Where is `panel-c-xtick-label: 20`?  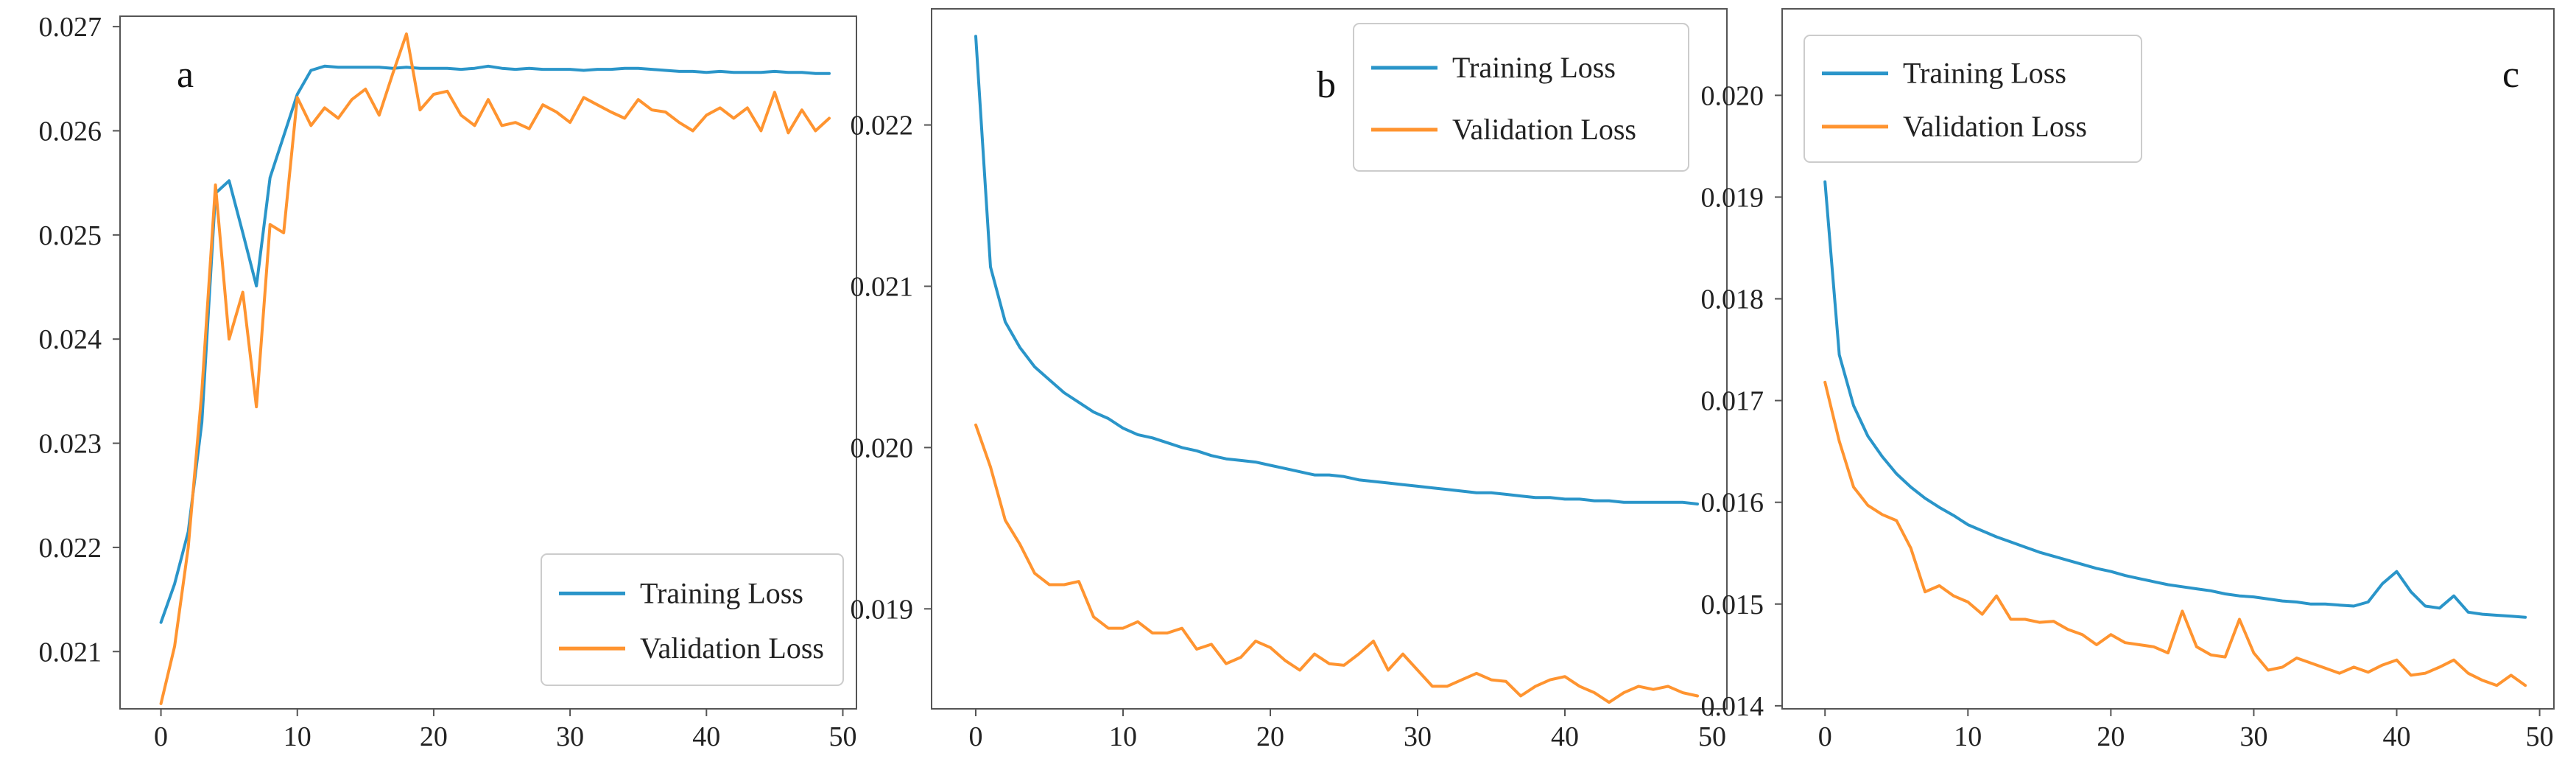 panel-c-xtick-label: 20 is located at coordinates (2111, 736).